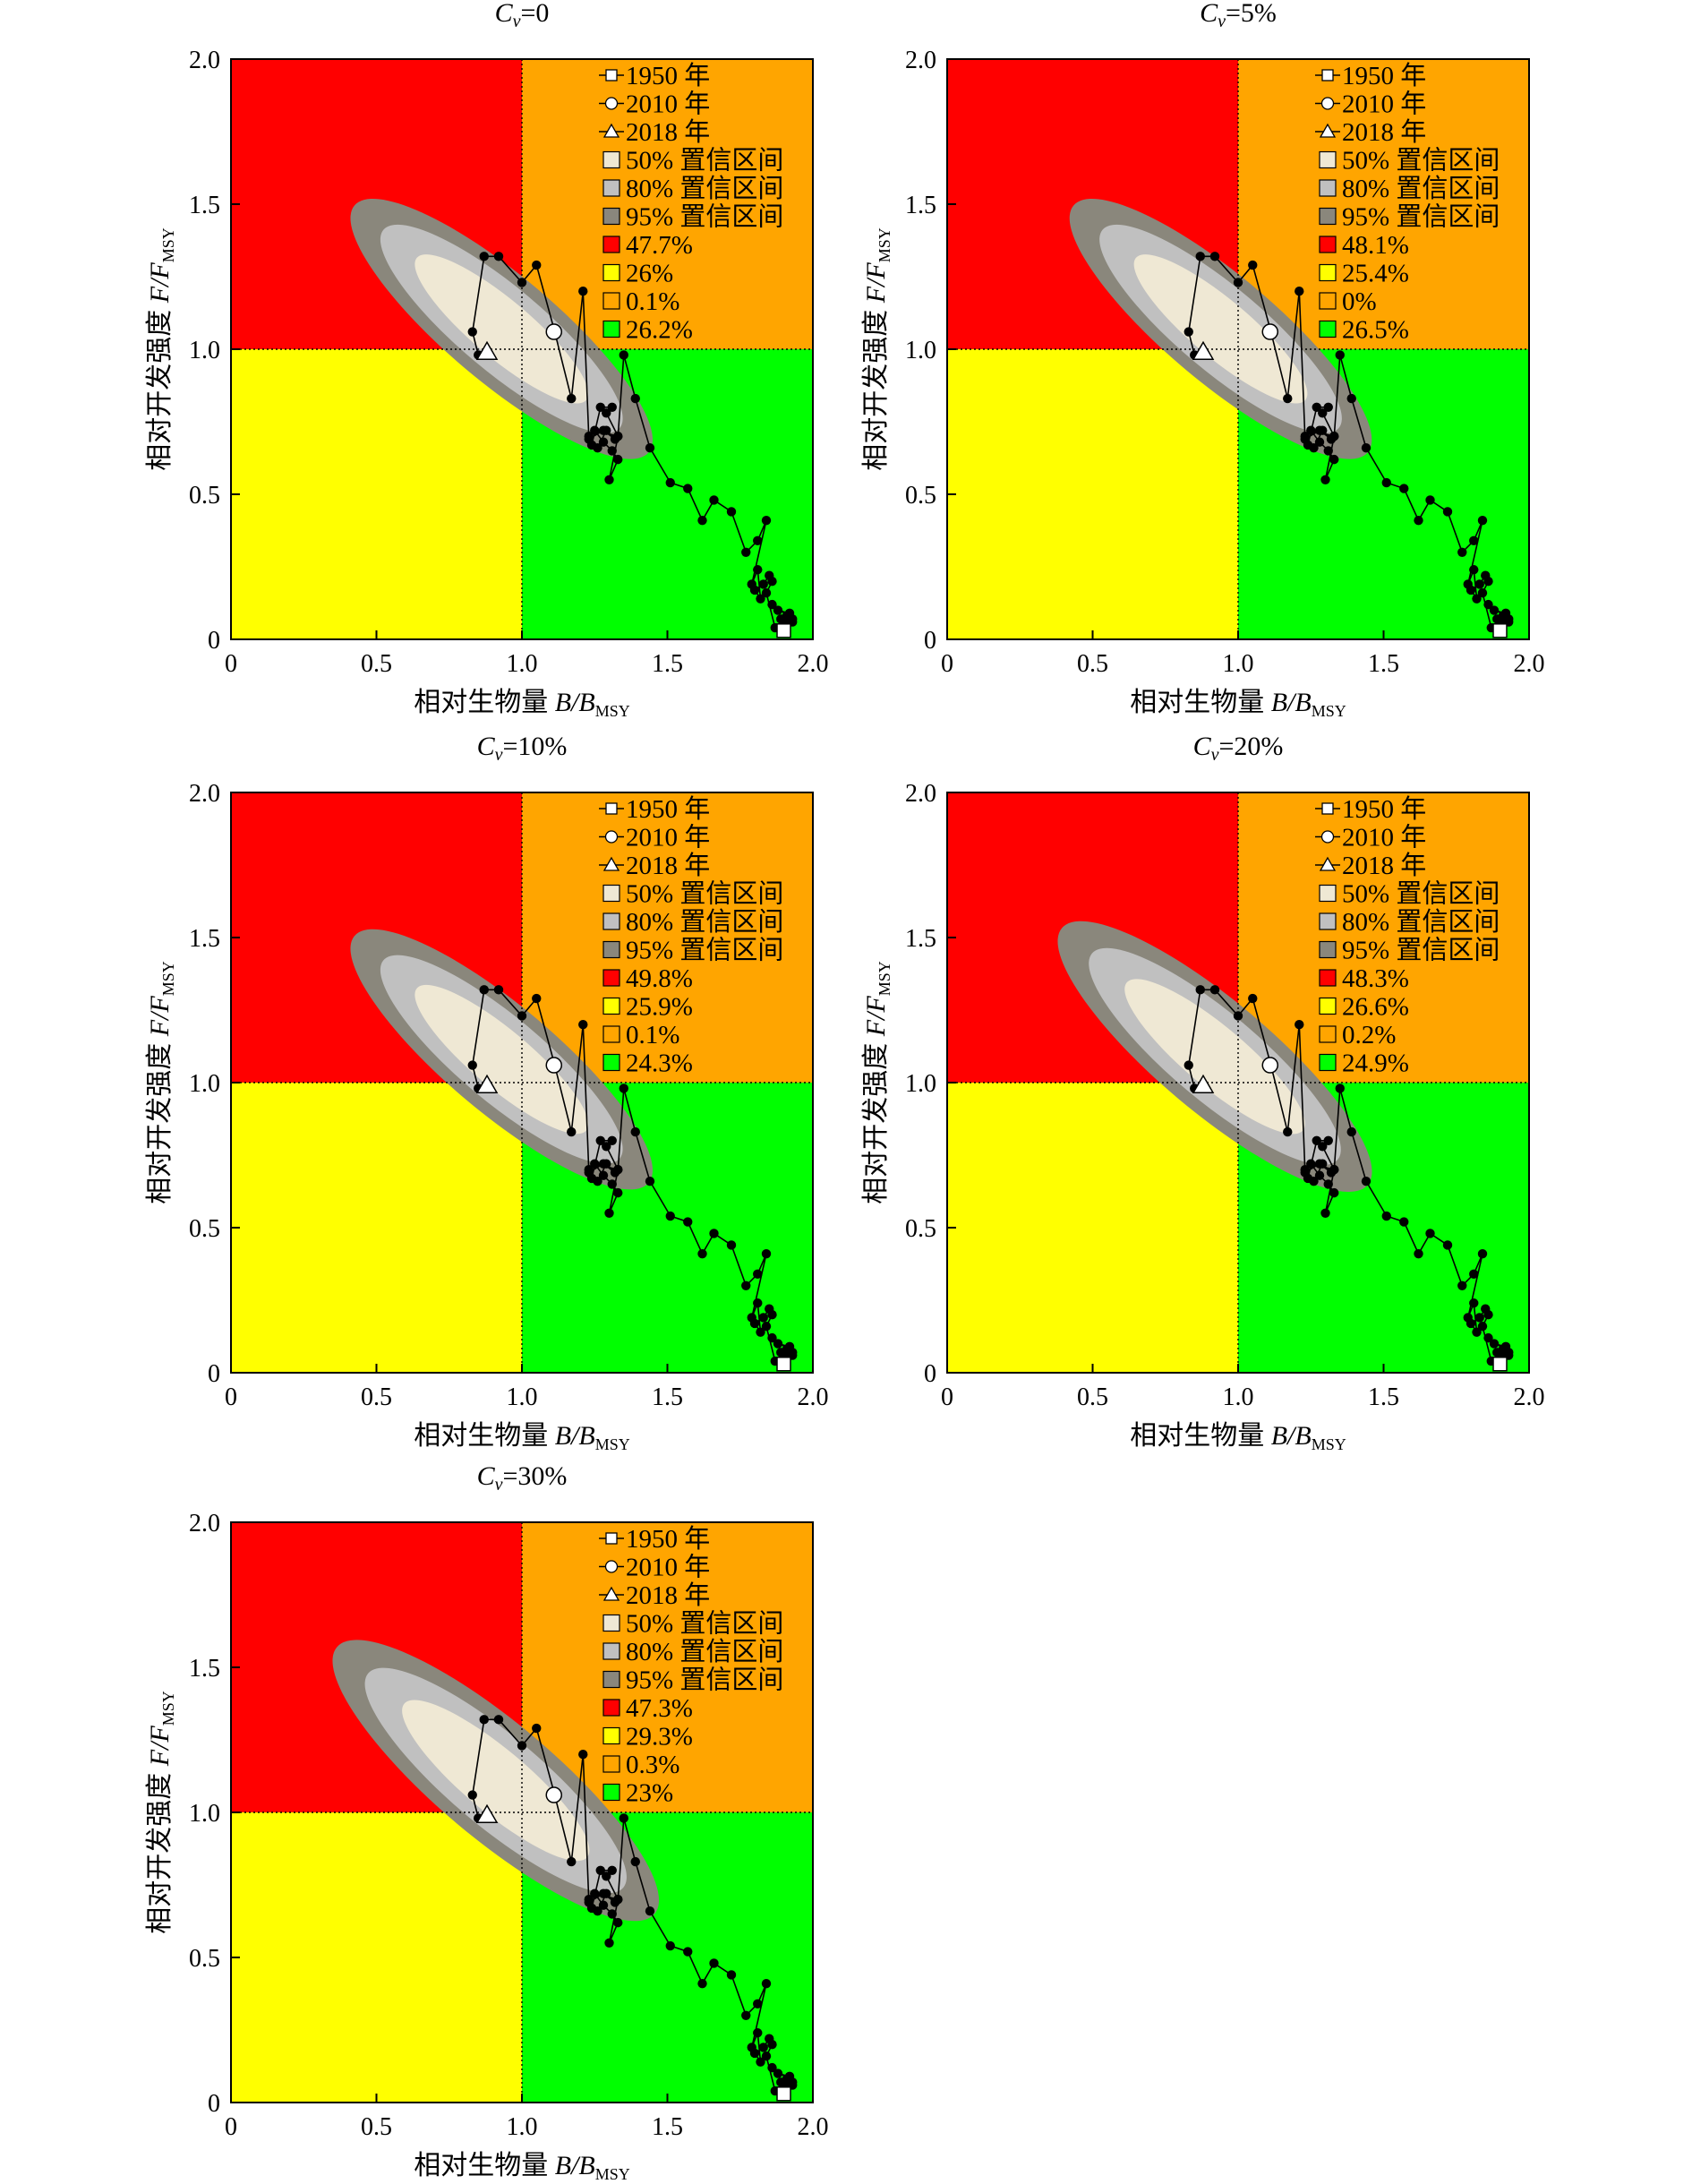 Image resolution: width=1692 pixels, height=2184 pixels. Describe the element at coordinates (1375, 274) in the screenshot. I see `legend-label: 25.4%` at that location.